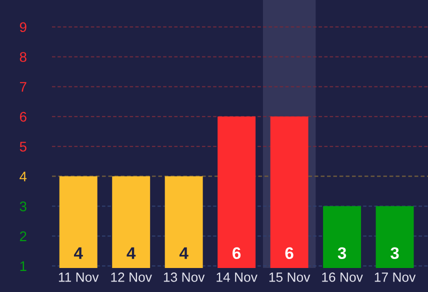 This screenshot has width=428, height=292. I want to click on y-tick-label: 7, so click(23, 87).